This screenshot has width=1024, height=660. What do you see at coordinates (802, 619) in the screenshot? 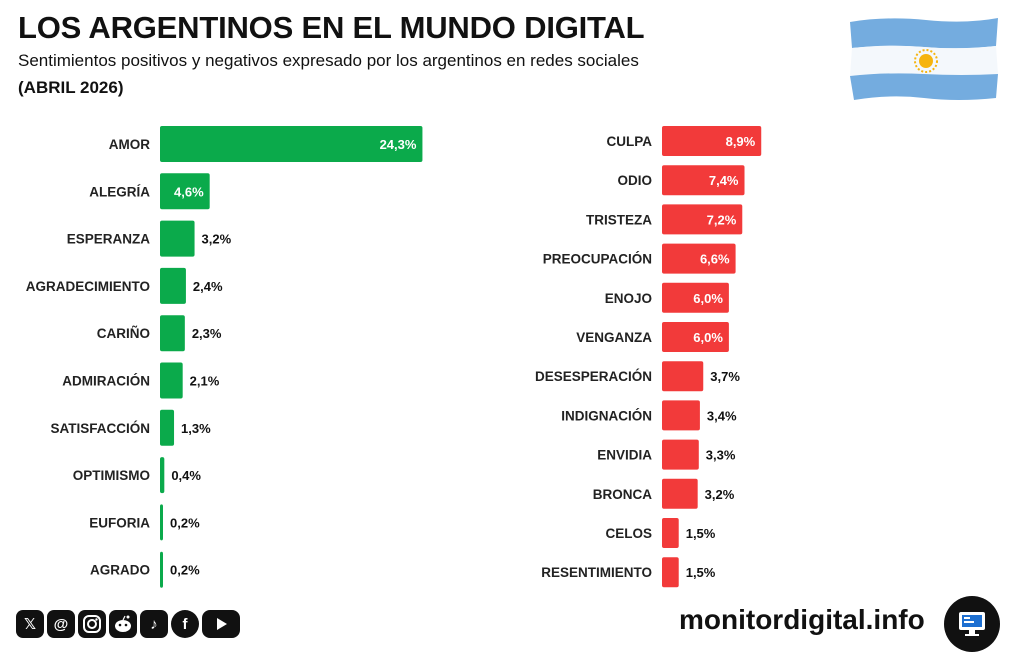
I see `brand-name: monitordigital.info` at bounding box center [802, 619].